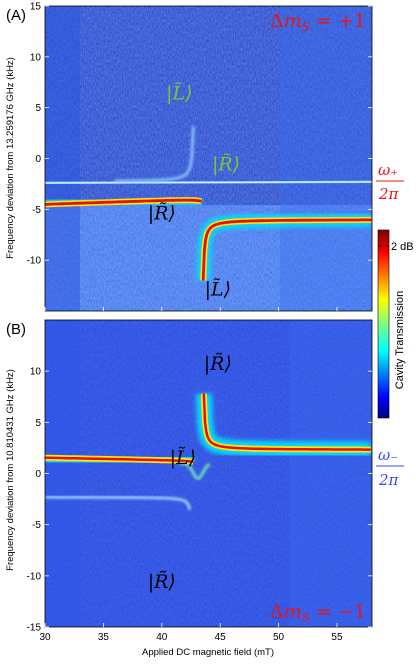 This screenshot has height=665, width=416. Describe the element at coordinates (400, 340) in the screenshot. I see `colorbar-label: Cavity Transmission` at that location.